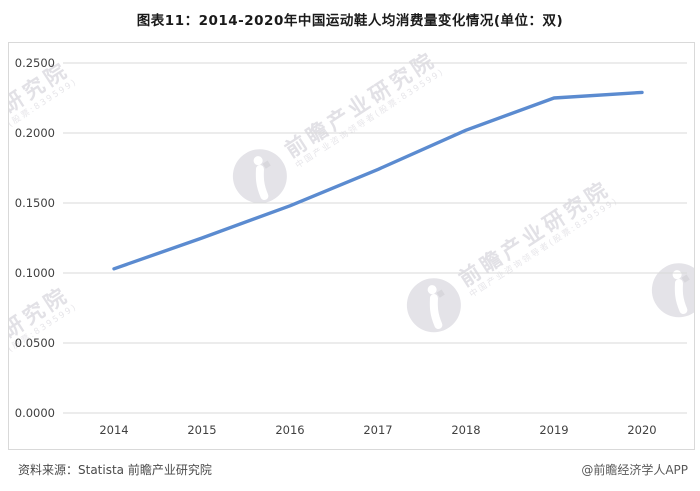 The height and width of the screenshot is (491, 700). Describe the element at coordinates (350, 21) in the screenshot. I see `chart-title: 图表11：2014-2020年中国运动鞋人均消费量变化情况(单位：双)` at that location.